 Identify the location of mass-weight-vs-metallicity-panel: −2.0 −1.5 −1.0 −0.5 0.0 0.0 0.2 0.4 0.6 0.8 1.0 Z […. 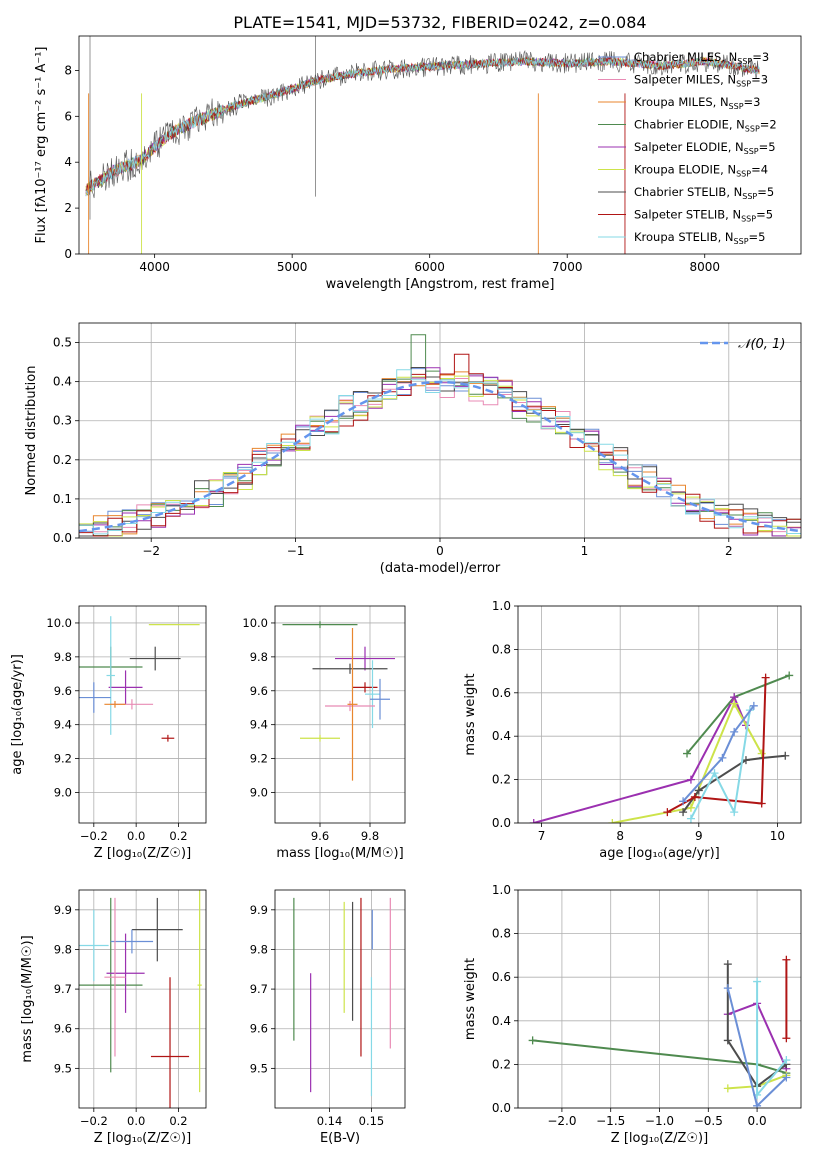
(632, 1014).